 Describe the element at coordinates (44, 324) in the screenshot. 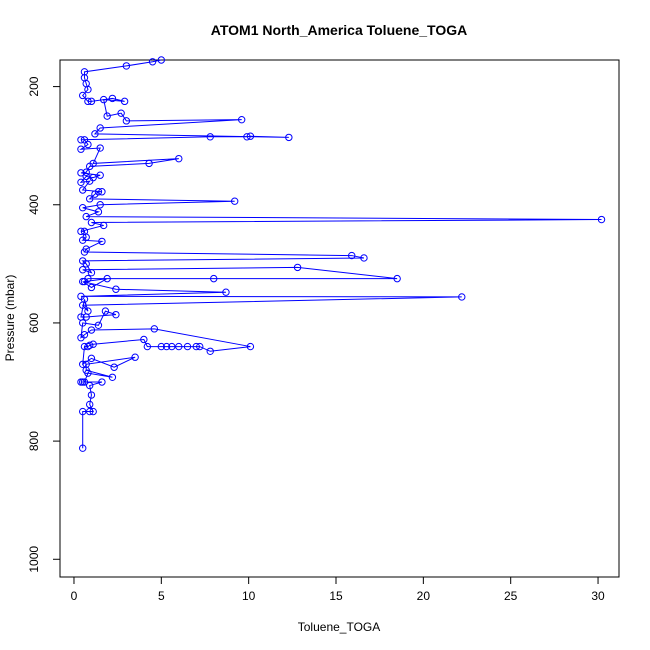

I see `y-axis: 200 400 600 800 1000` at that location.